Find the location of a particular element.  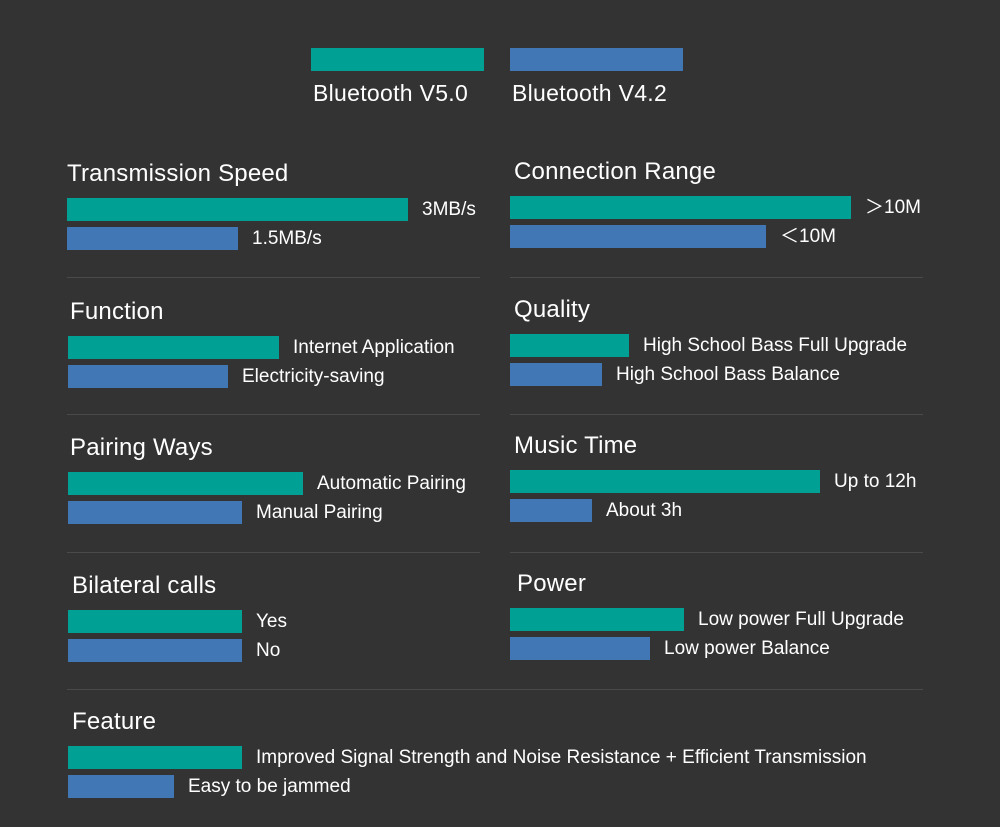

legend-label-v42: Bluetooth V4.2 is located at coordinates (590, 93).